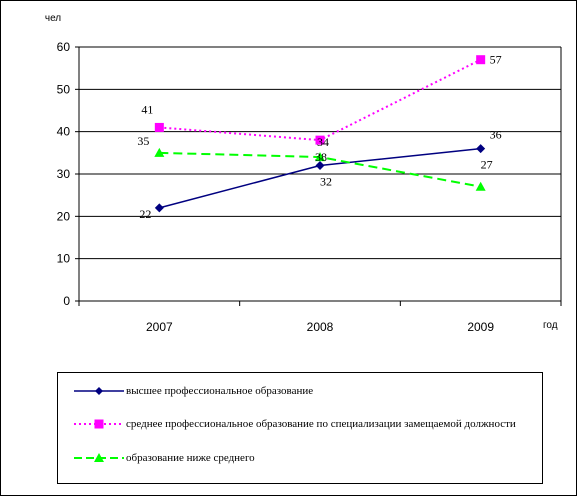 The image size is (577, 496). I want to click on x-tick-label: 2008, so click(320, 327).